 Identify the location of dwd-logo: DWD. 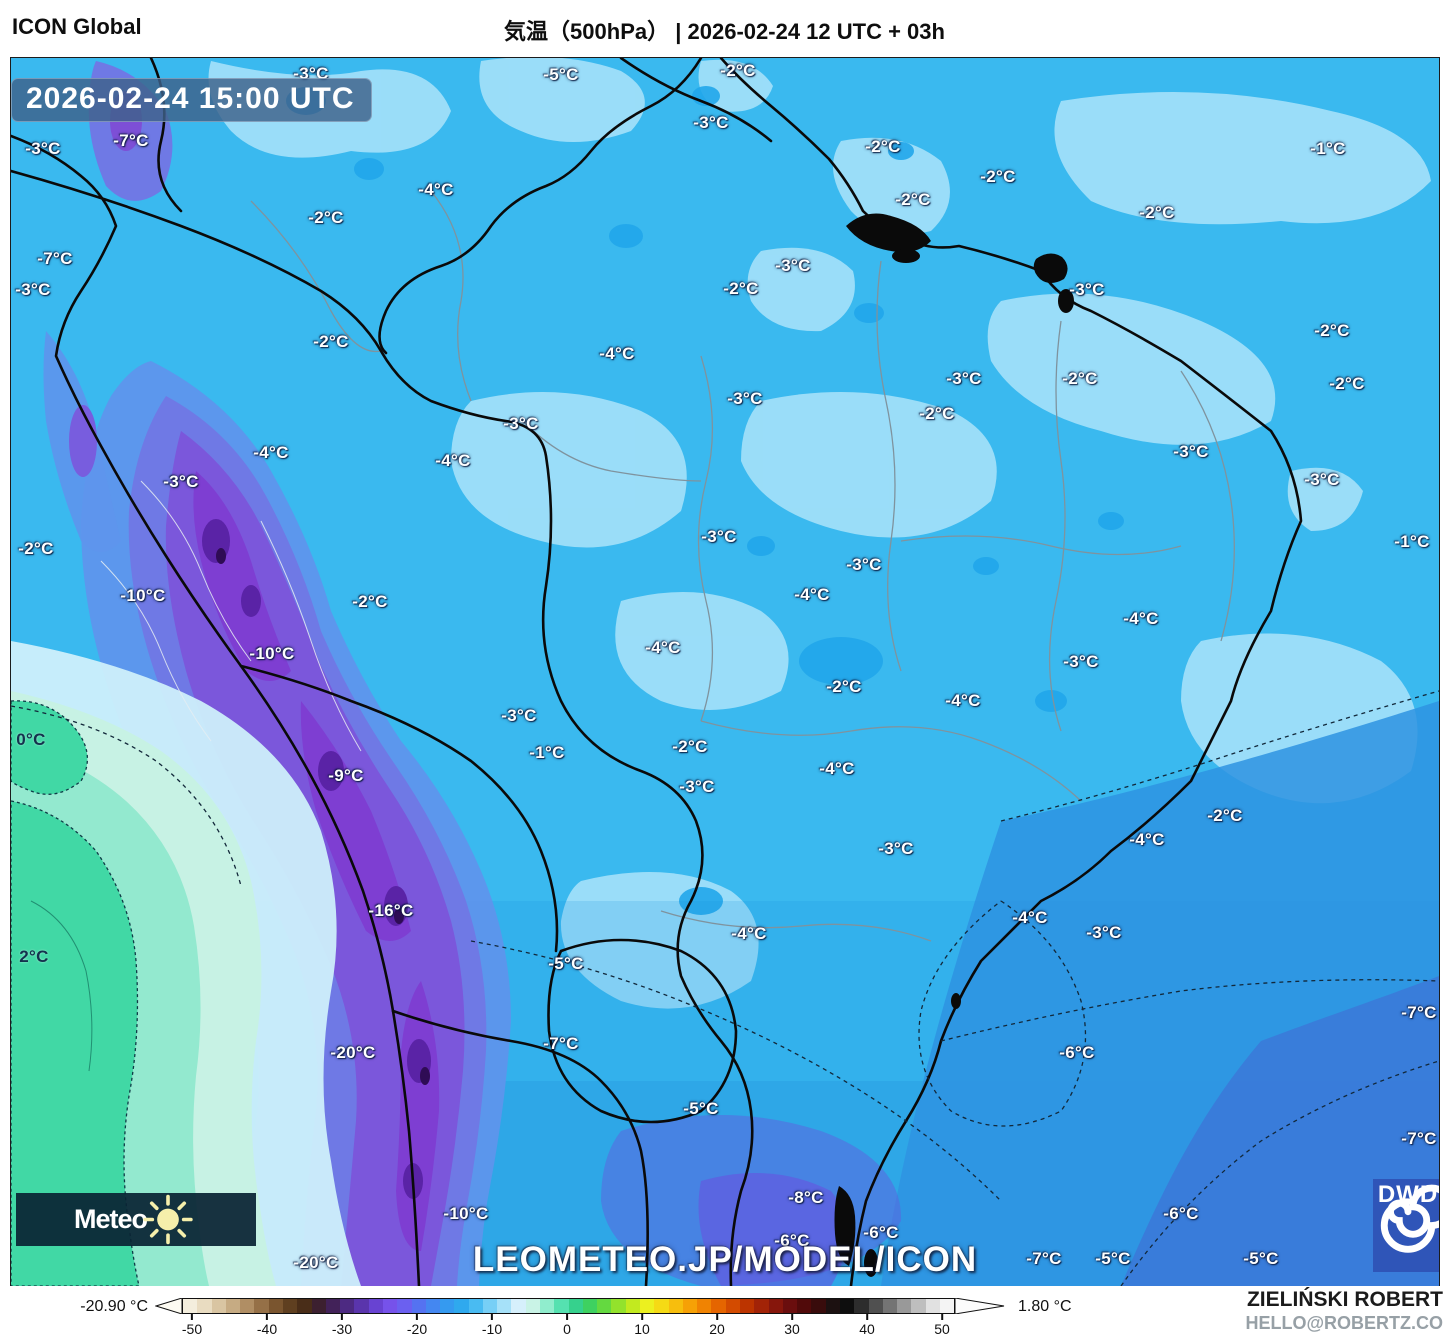
(1406, 1225).